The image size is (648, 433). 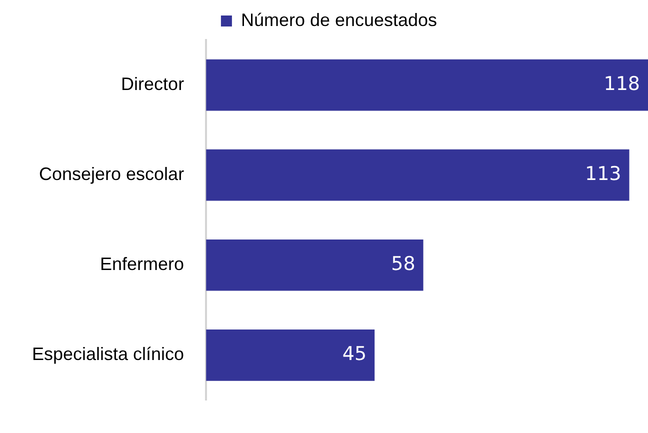 I want to click on data-label: 45, so click(x=354, y=354).